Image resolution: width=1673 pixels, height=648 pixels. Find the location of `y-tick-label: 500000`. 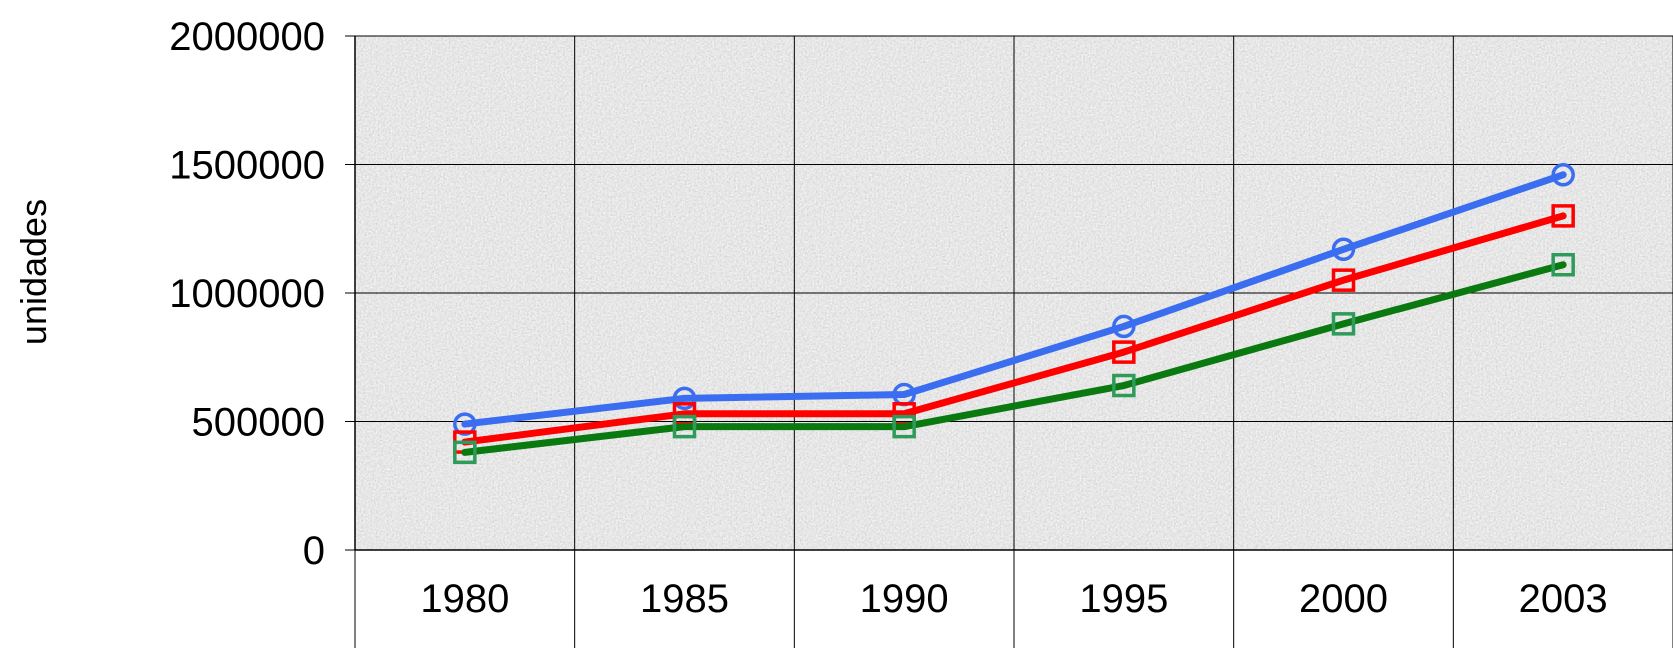

y-tick-label: 500000 is located at coordinates (258, 423).